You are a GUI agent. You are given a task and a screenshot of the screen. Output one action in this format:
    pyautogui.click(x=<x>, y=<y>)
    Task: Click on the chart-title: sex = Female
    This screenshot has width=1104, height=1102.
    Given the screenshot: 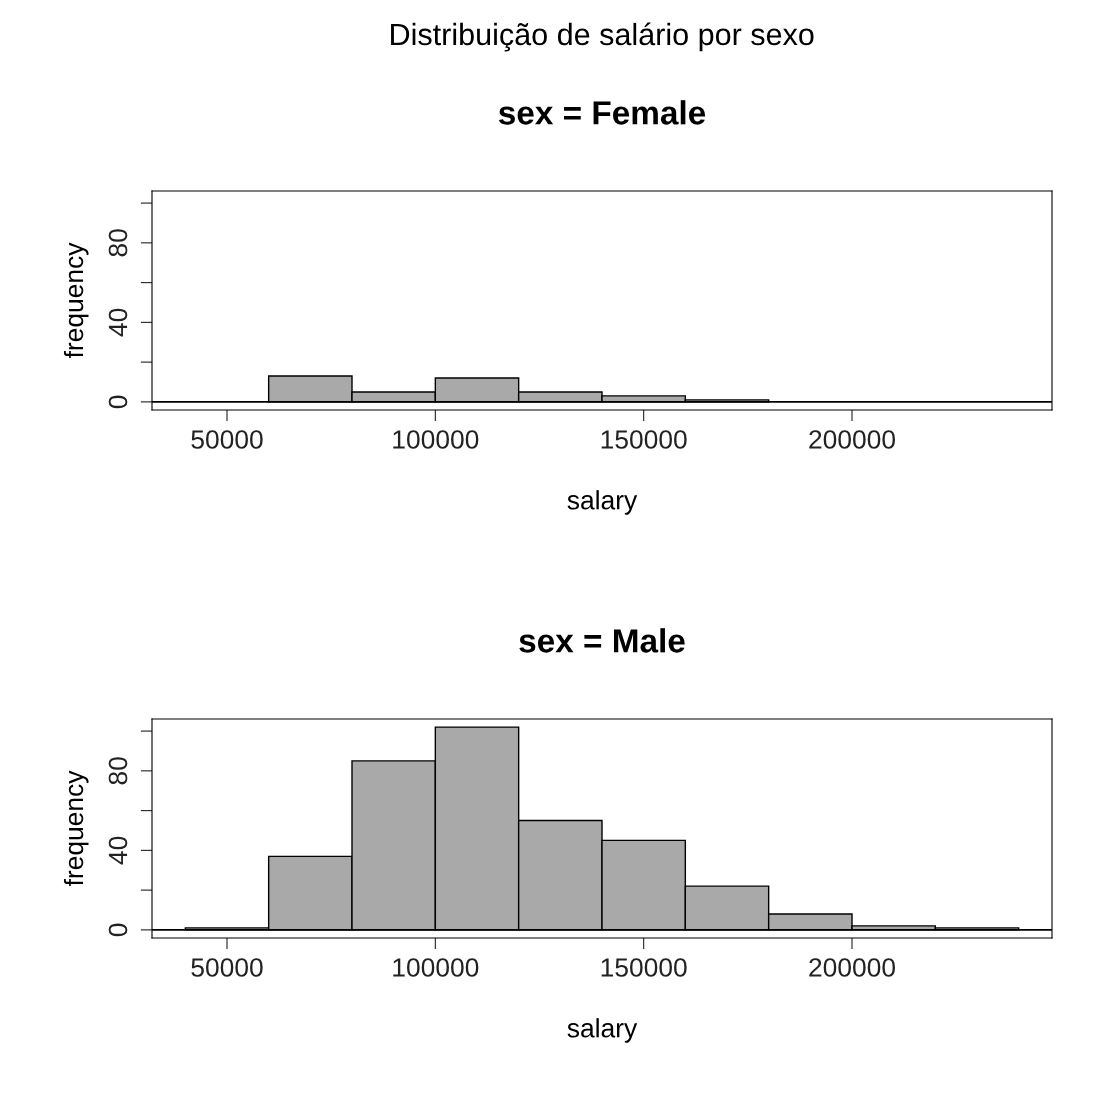 What is the action you would take?
    pyautogui.click(x=602, y=112)
    